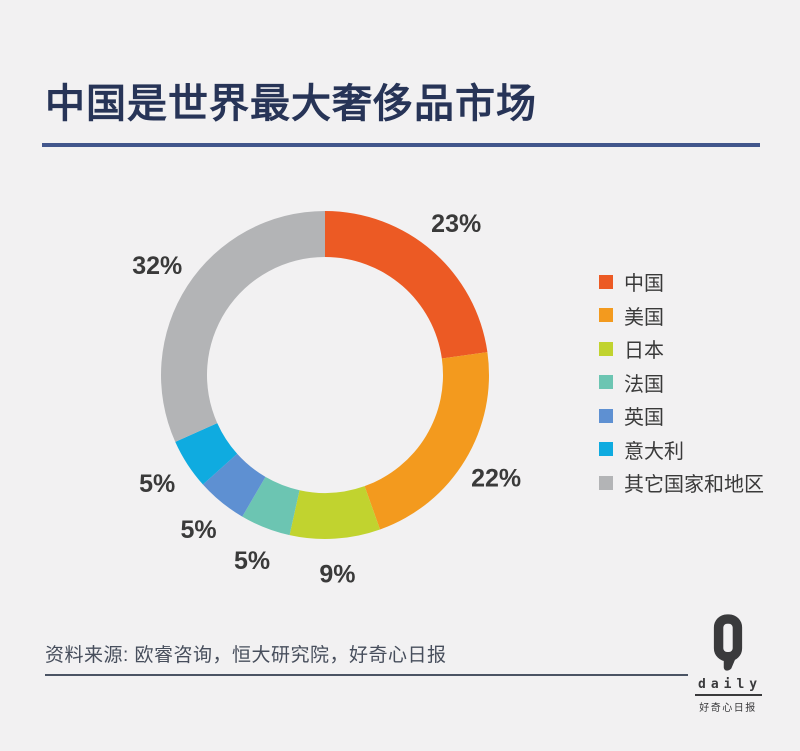 Image resolution: width=800 pixels, height=751 pixels. What do you see at coordinates (694, 485) in the screenshot?
I see `legend-label: 其它国家和地区` at bounding box center [694, 485].